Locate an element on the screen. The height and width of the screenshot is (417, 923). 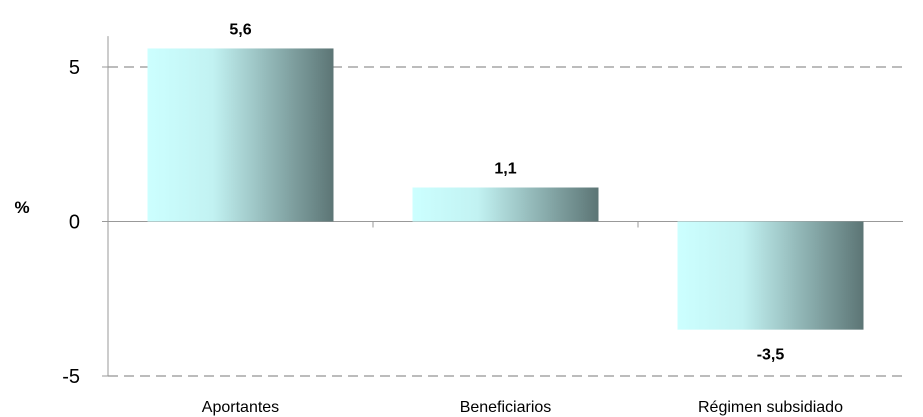
data-label: 5,6 is located at coordinates (240, 29).